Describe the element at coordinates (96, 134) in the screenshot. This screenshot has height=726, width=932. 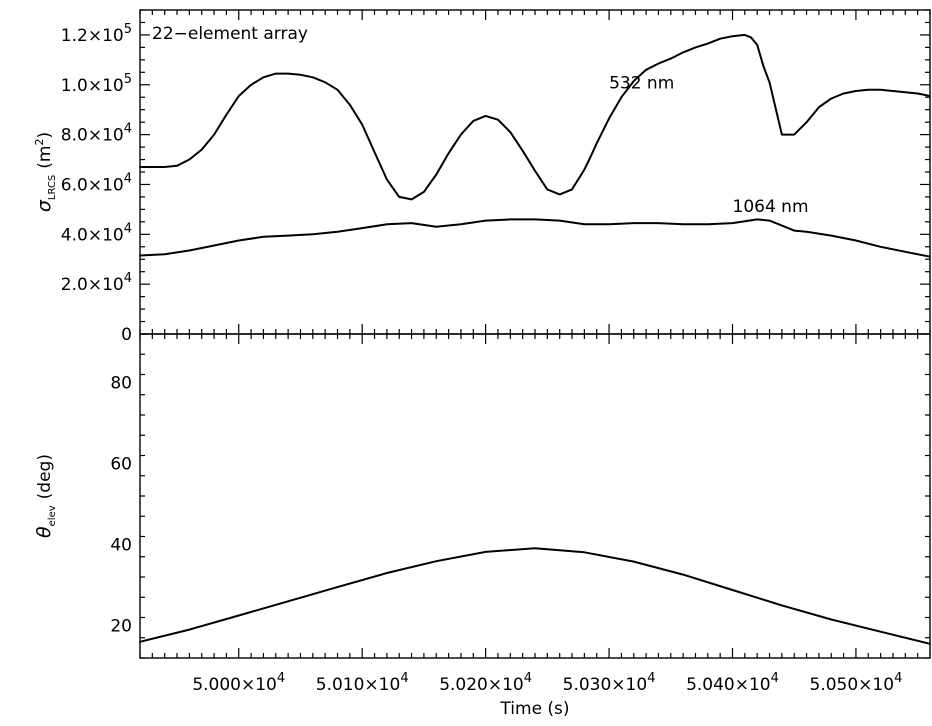
I see `y-tick-label: 8.0×10⁴` at that location.